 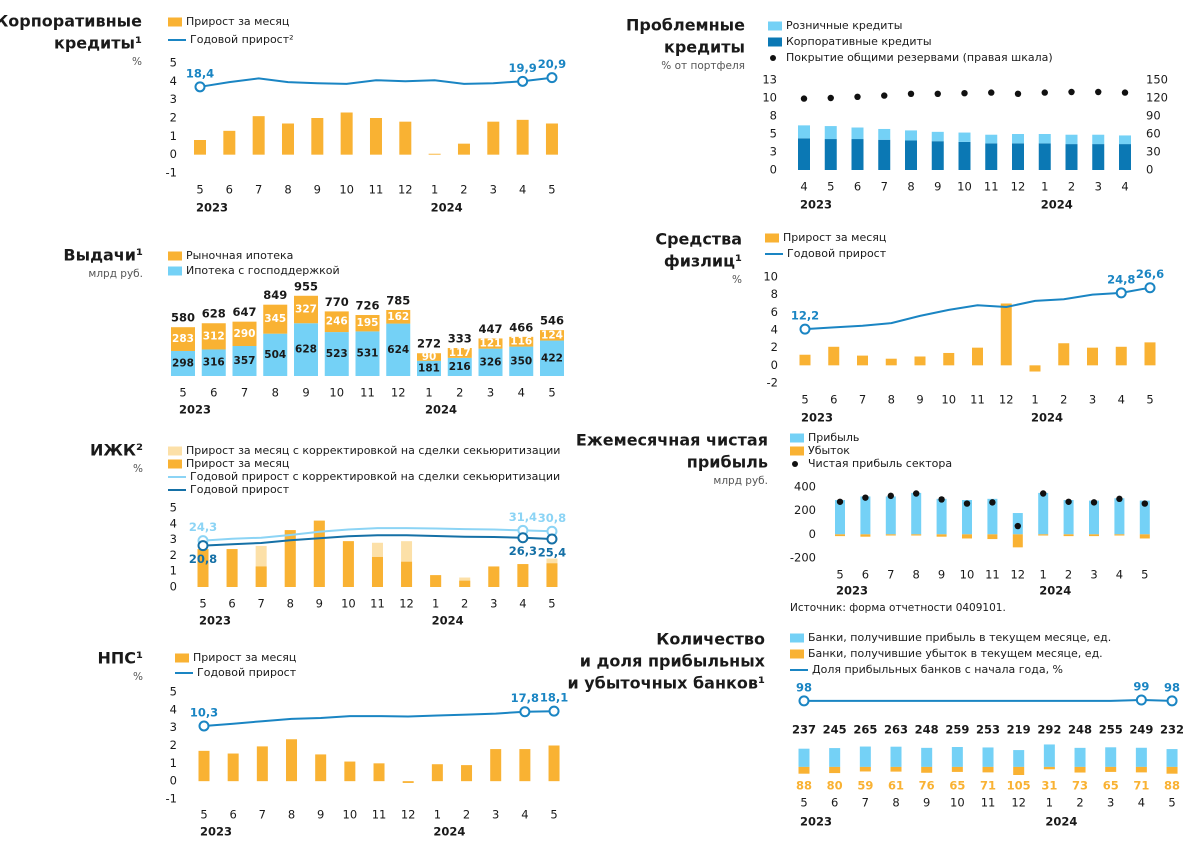 What do you see at coordinates (1110, 803) in the screenshot?
I see `x-tick-label: 3` at bounding box center [1110, 803].